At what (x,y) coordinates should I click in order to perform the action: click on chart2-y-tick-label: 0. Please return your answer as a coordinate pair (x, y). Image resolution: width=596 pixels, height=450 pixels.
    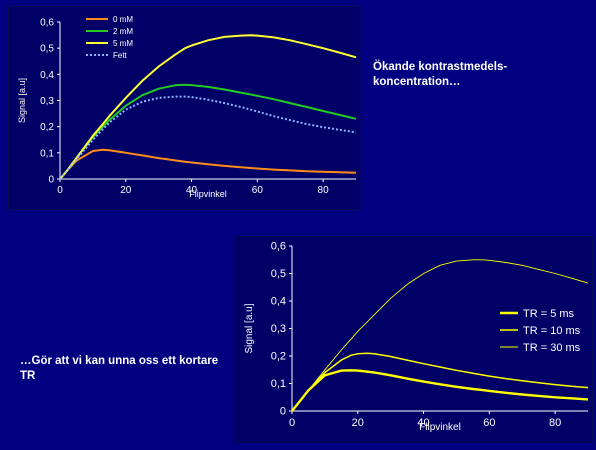
    Looking at the image, I should click on (283, 412).